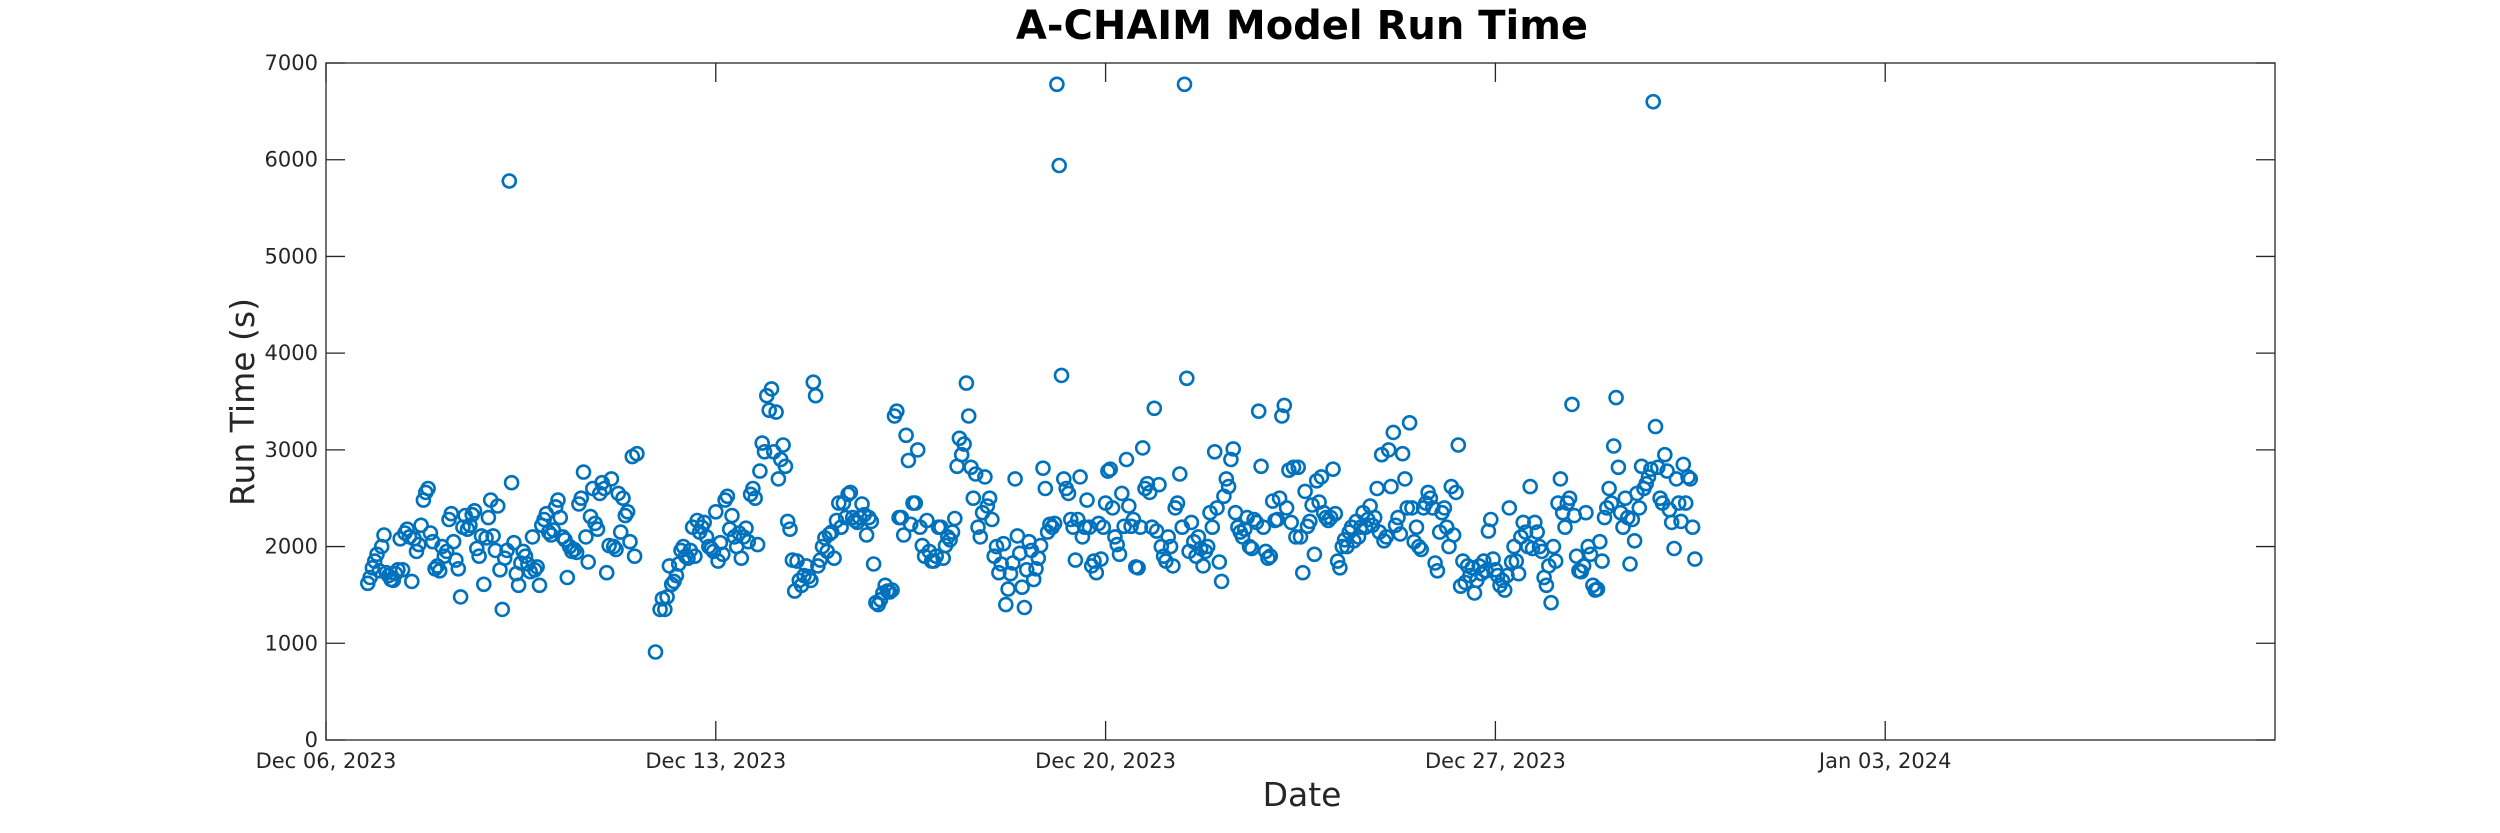  Describe the element at coordinates (1302, 794) in the screenshot. I see `x-axis-label: Date` at that location.